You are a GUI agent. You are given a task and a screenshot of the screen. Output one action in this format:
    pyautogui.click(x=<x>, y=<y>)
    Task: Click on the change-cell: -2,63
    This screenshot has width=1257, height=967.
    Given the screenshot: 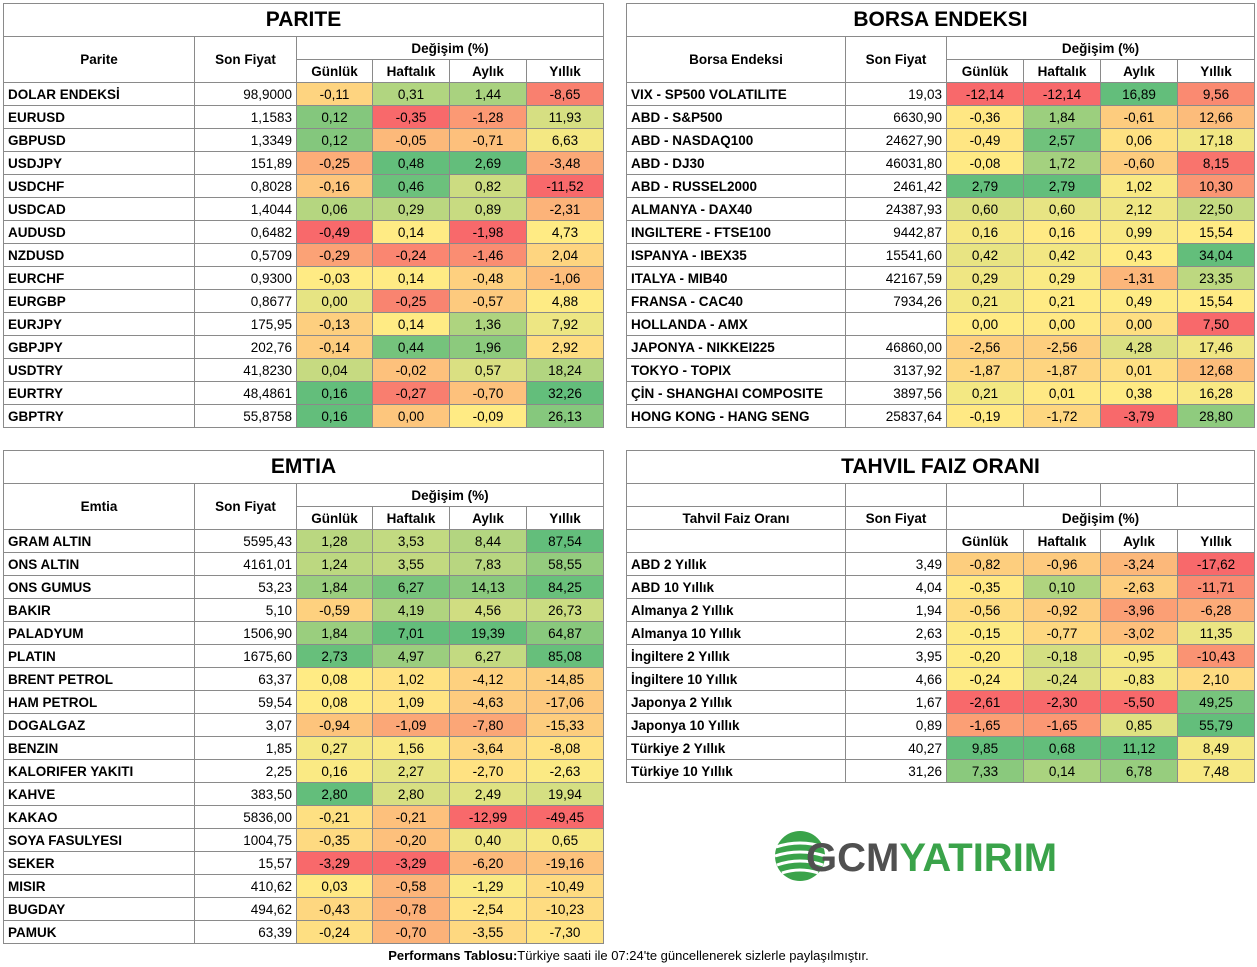 What is the action you would take?
    pyautogui.click(x=1139, y=587)
    